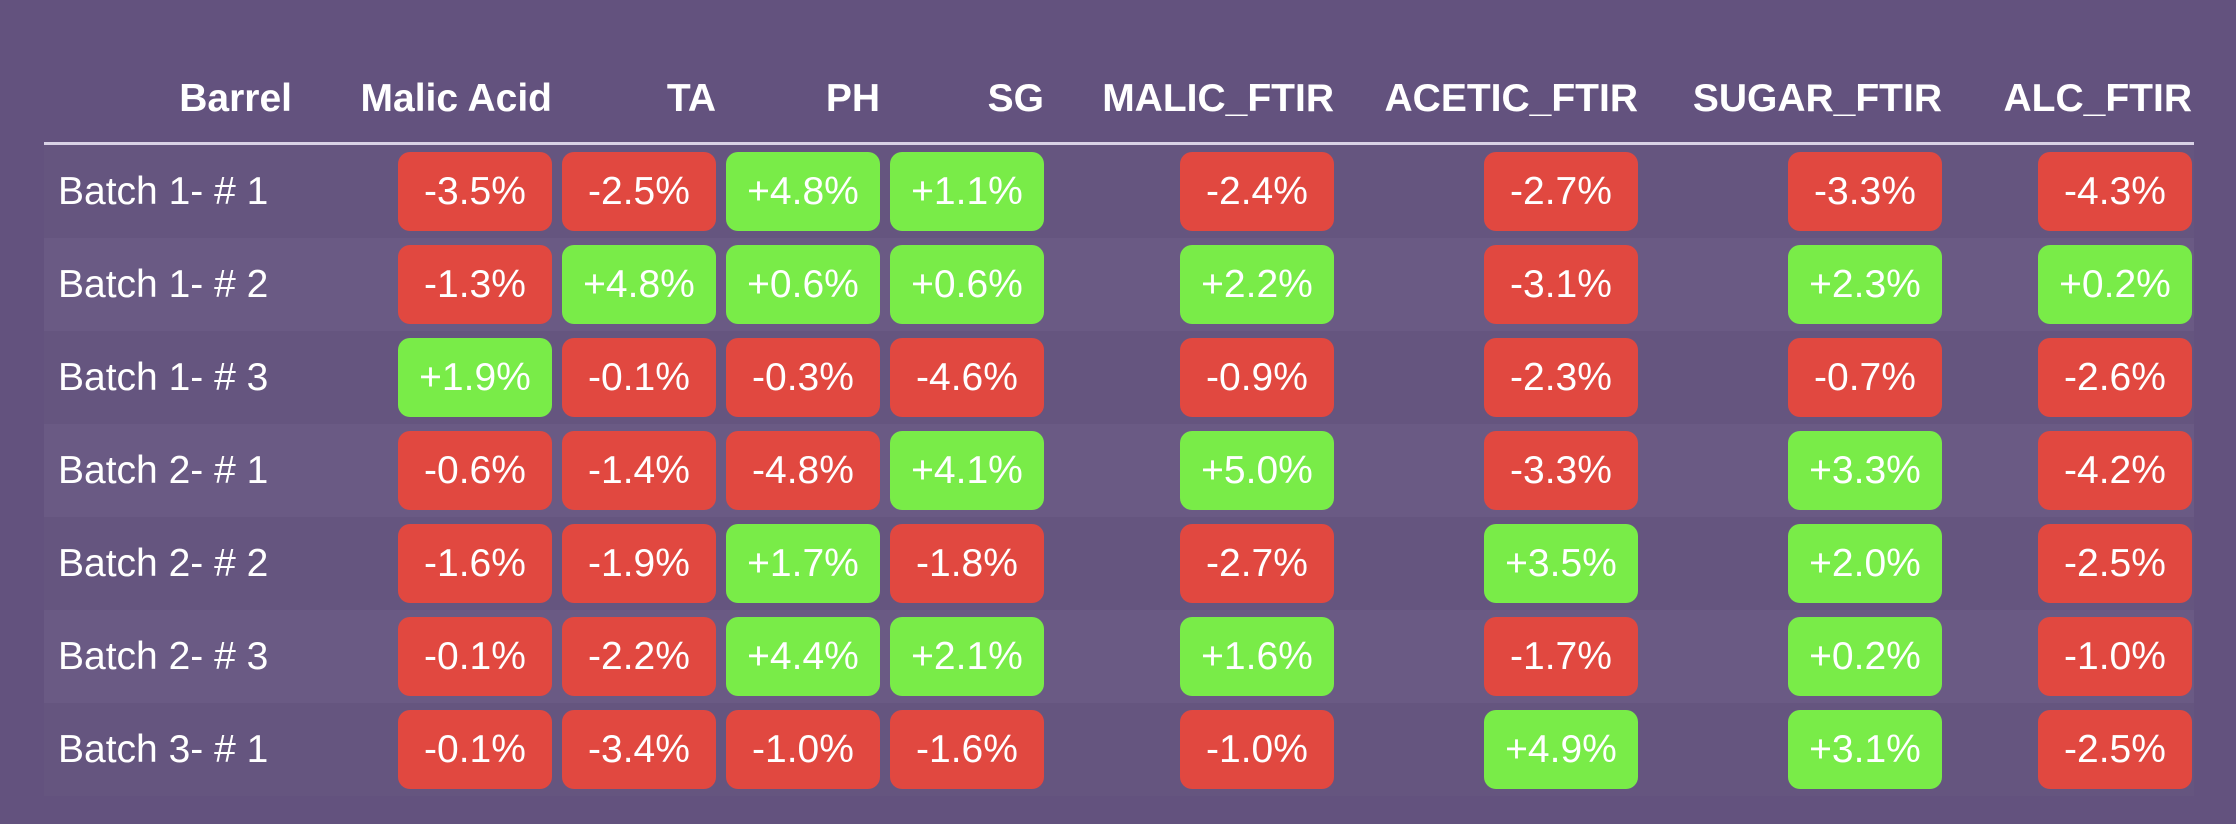 The image size is (2236, 824). What do you see at coordinates (163, 656) in the screenshot?
I see `barrel-name: Batch 2- # 3` at bounding box center [163, 656].